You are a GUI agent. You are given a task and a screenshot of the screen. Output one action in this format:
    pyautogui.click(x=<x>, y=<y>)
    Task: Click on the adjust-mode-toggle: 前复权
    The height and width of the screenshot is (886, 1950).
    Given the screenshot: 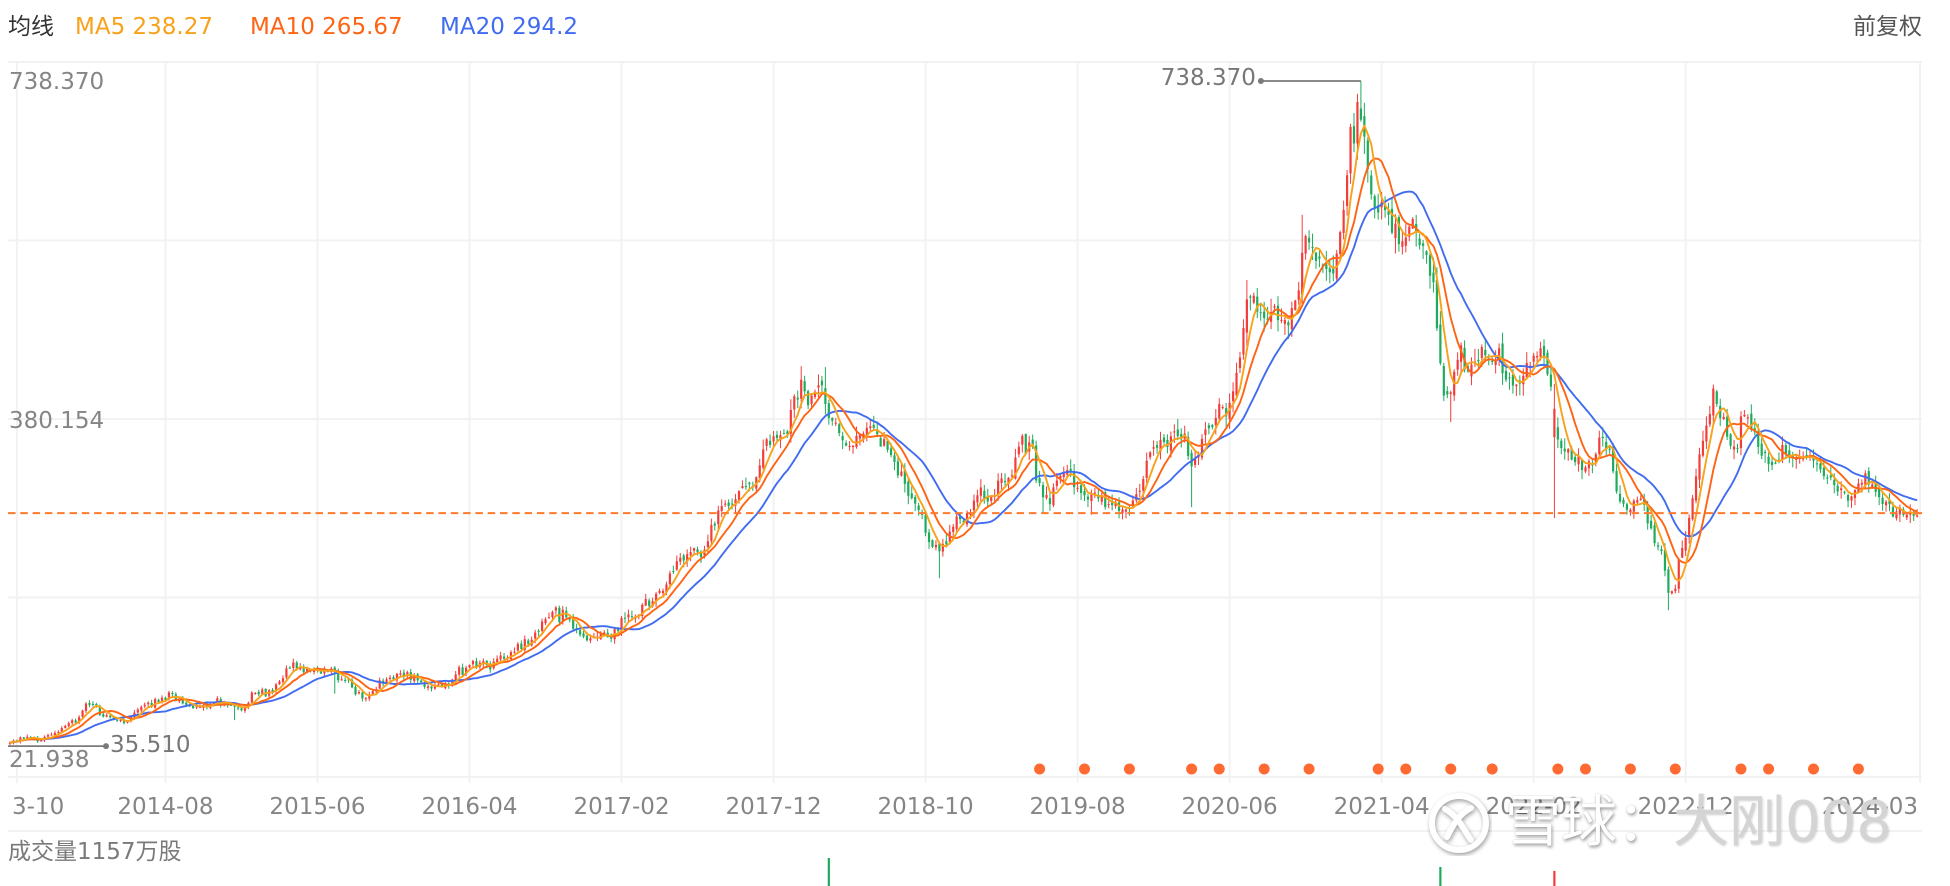 What is the action you would take?
    pyautogui.click(x=1887, y=27)
    